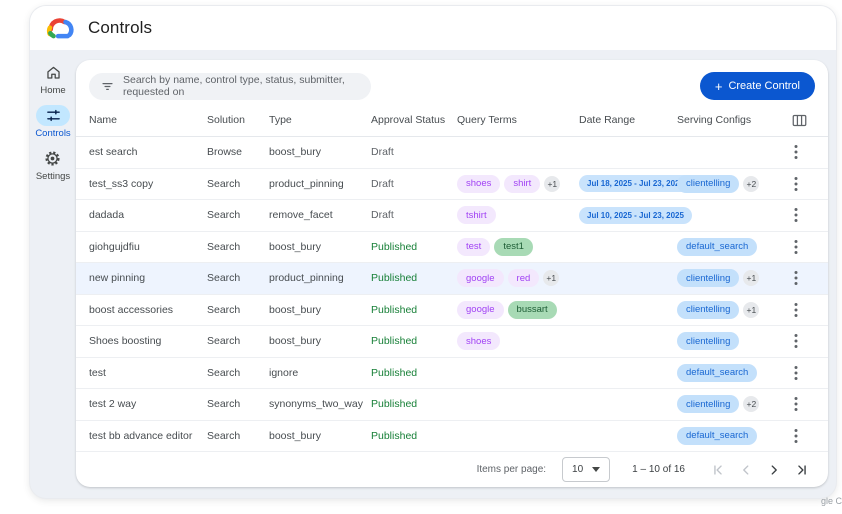 The height and width of the screenshot is (514, 842). Describe the element at coordinates (59, 28) in the screenshot. I see `google-cloud-logo-icon` at that location.